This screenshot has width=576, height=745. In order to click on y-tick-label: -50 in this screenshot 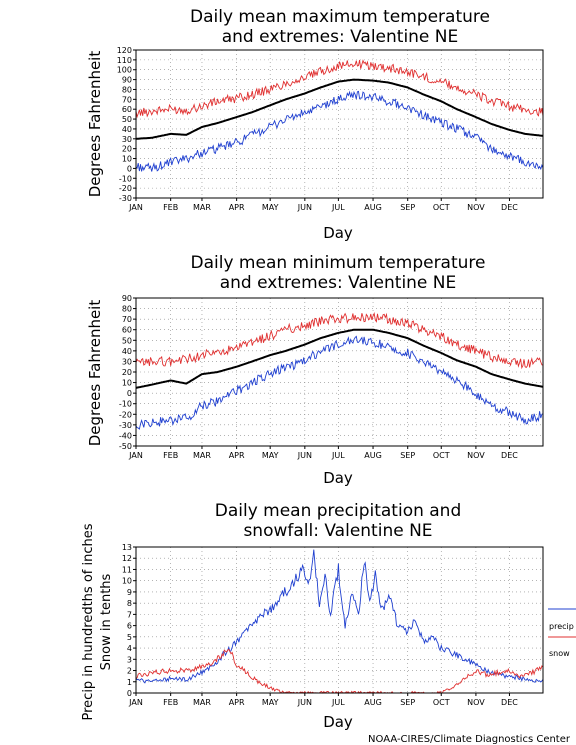, I will do `click(125, 446)`.